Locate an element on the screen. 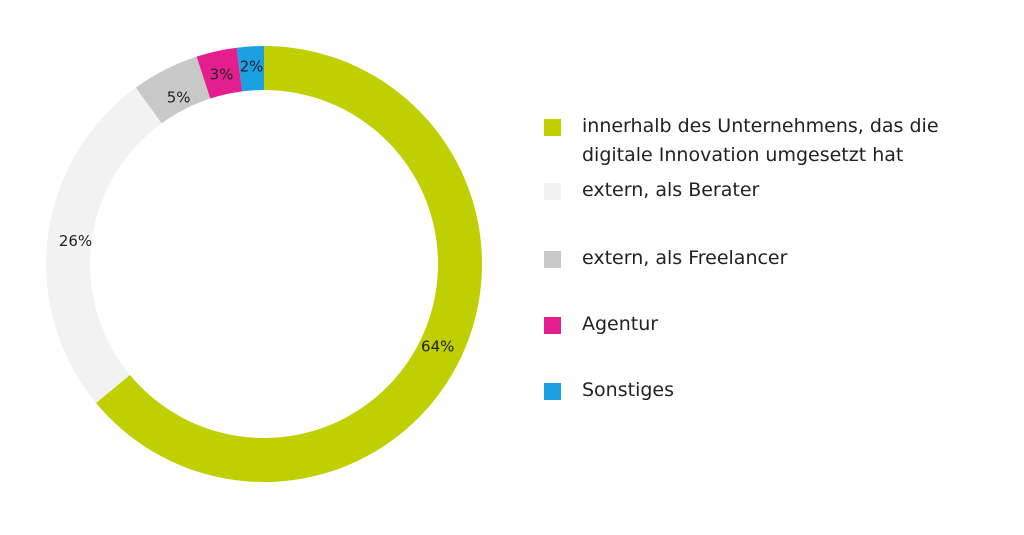 The width and height of the screenshot is (1024, 535). slice-value-label: 26% is located at coordinates (75, 241).